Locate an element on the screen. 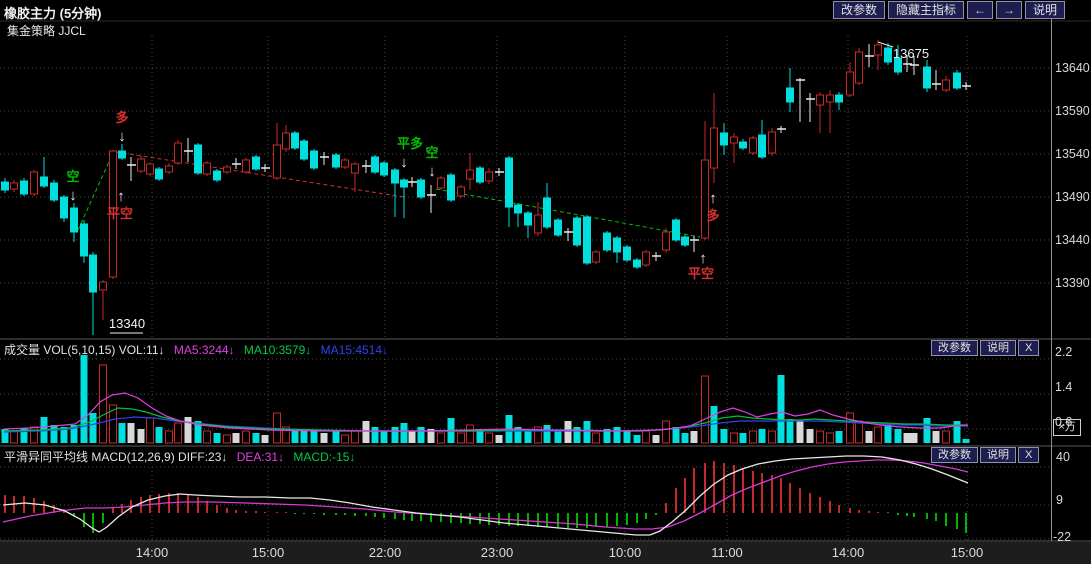  volume-unit-badge: ×万 is located at coordinates (1067, 427).